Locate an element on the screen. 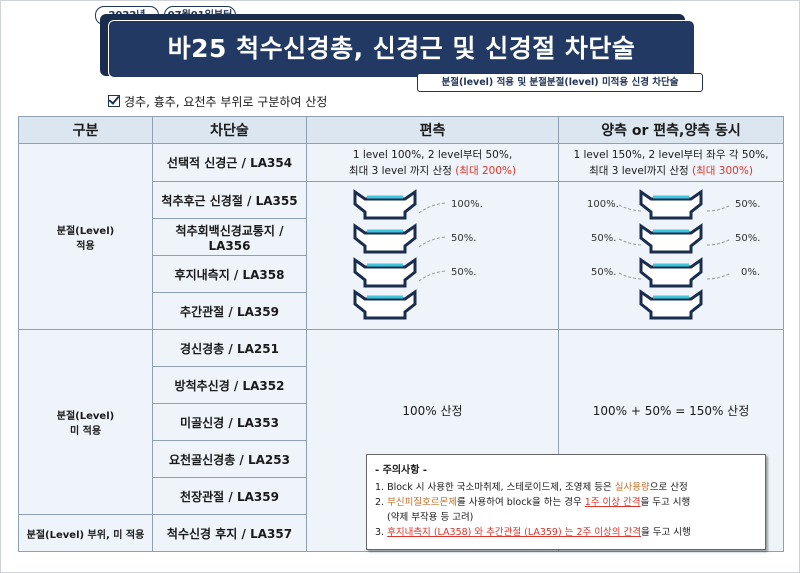  caution-text: 를 사용하여 block을 하는 경우 is located at coordinates (521, 502).